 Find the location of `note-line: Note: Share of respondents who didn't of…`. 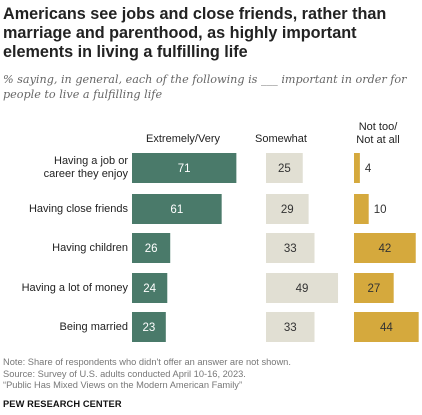

note-line: Note: Share of respondents who didn't of… is located at coordinates (147, 362).